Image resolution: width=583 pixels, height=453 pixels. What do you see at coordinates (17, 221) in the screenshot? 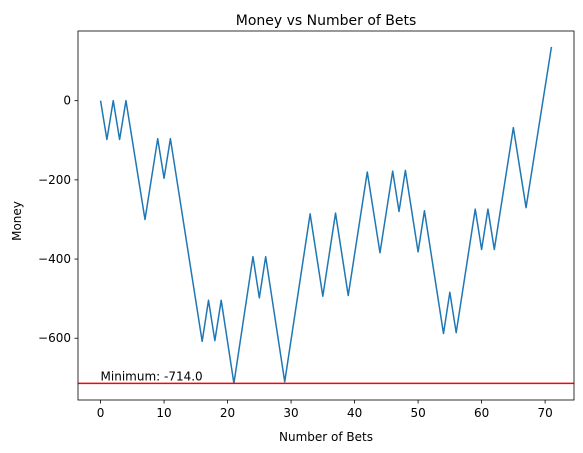
I see `y-axis-label: Money` at bounding box center [17, 221].